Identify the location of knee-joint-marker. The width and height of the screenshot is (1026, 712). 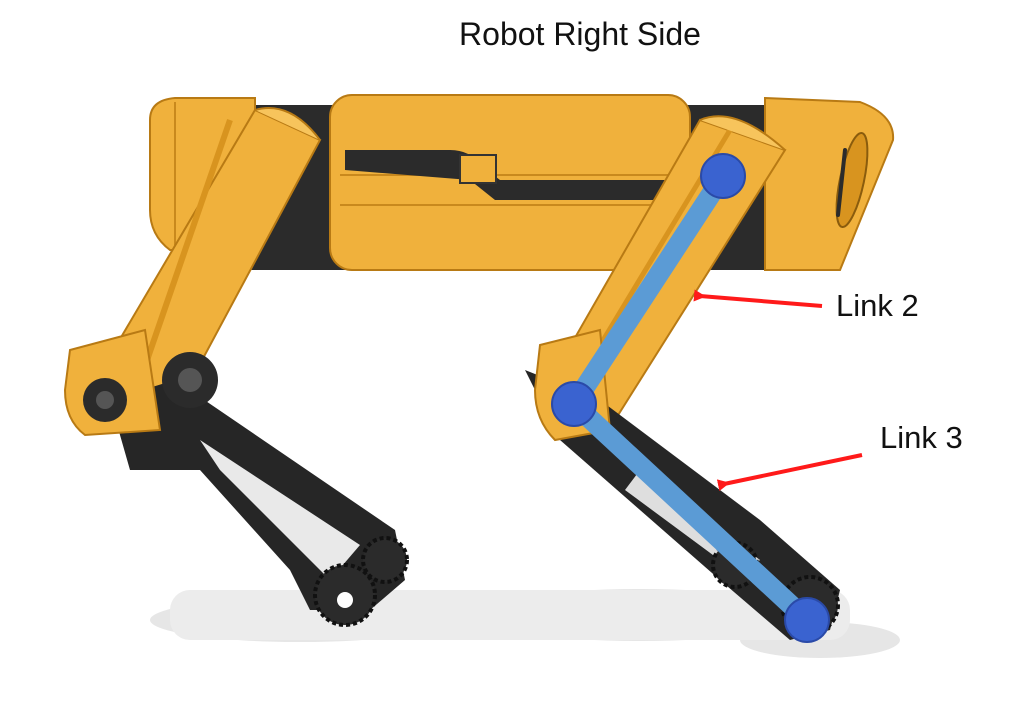
(574, 404).